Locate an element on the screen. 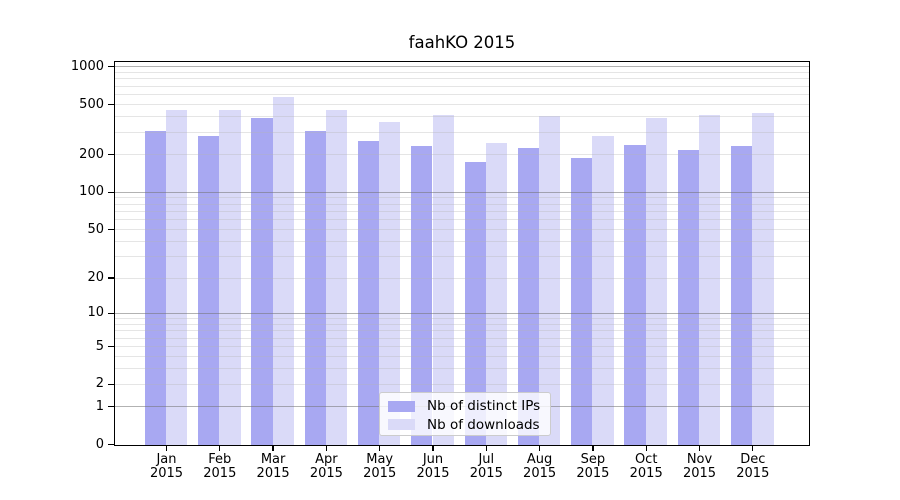 The height and width of the screenshot is (500, 900). x-tick-mark-oct is located at coordinates (646, 448).